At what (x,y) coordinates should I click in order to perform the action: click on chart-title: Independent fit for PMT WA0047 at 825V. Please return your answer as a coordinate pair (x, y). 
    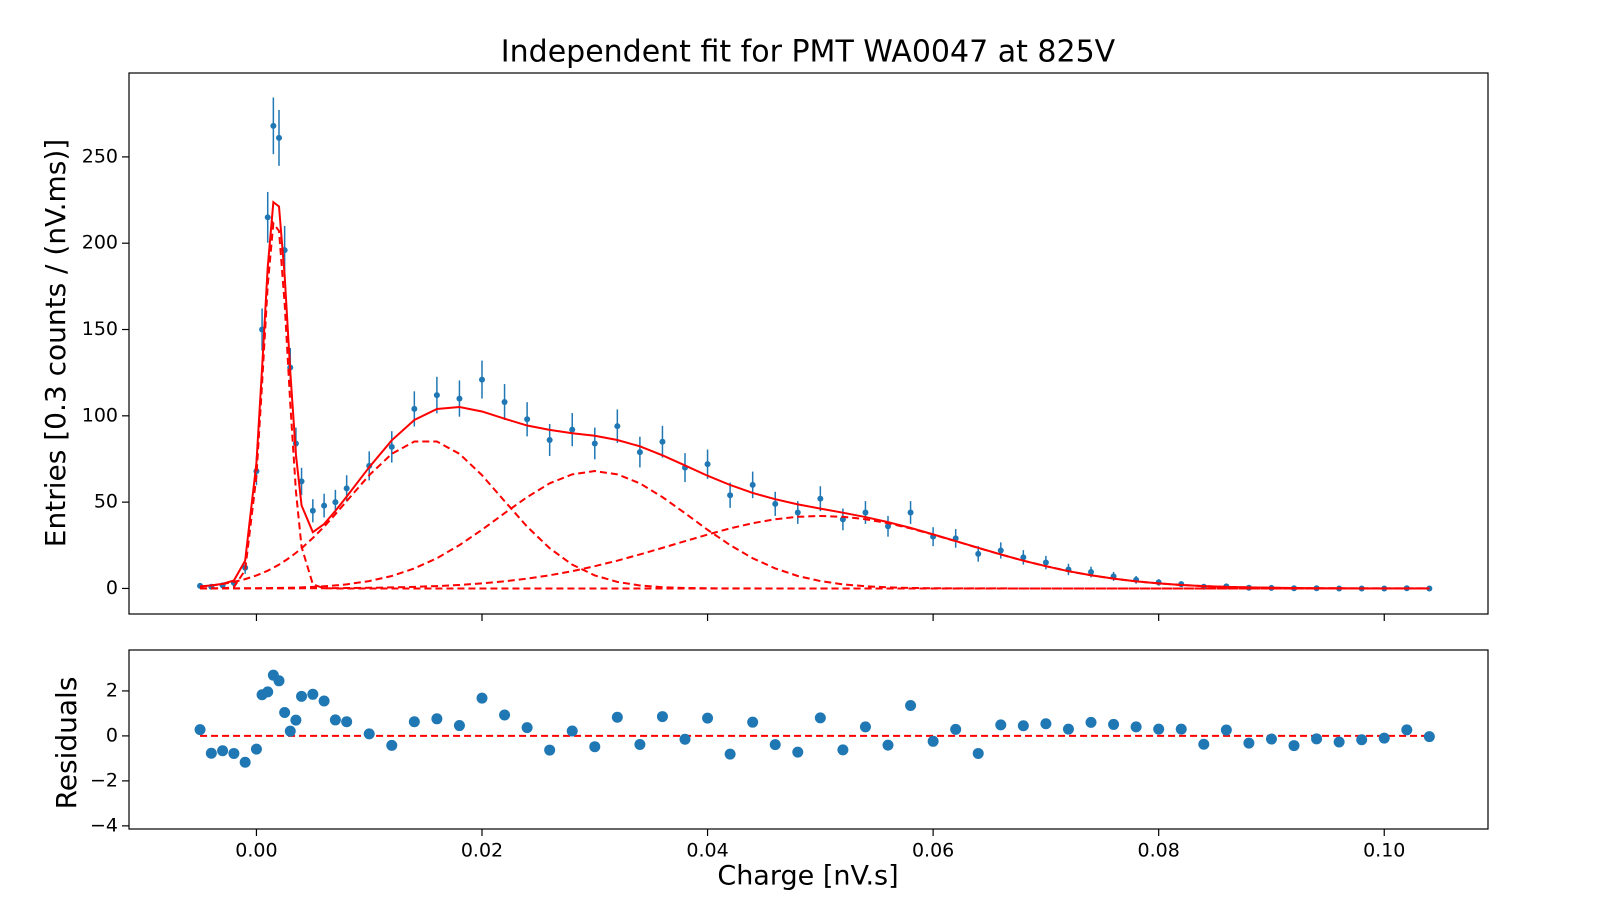
    Looking at the image, I should click on (808, 52).